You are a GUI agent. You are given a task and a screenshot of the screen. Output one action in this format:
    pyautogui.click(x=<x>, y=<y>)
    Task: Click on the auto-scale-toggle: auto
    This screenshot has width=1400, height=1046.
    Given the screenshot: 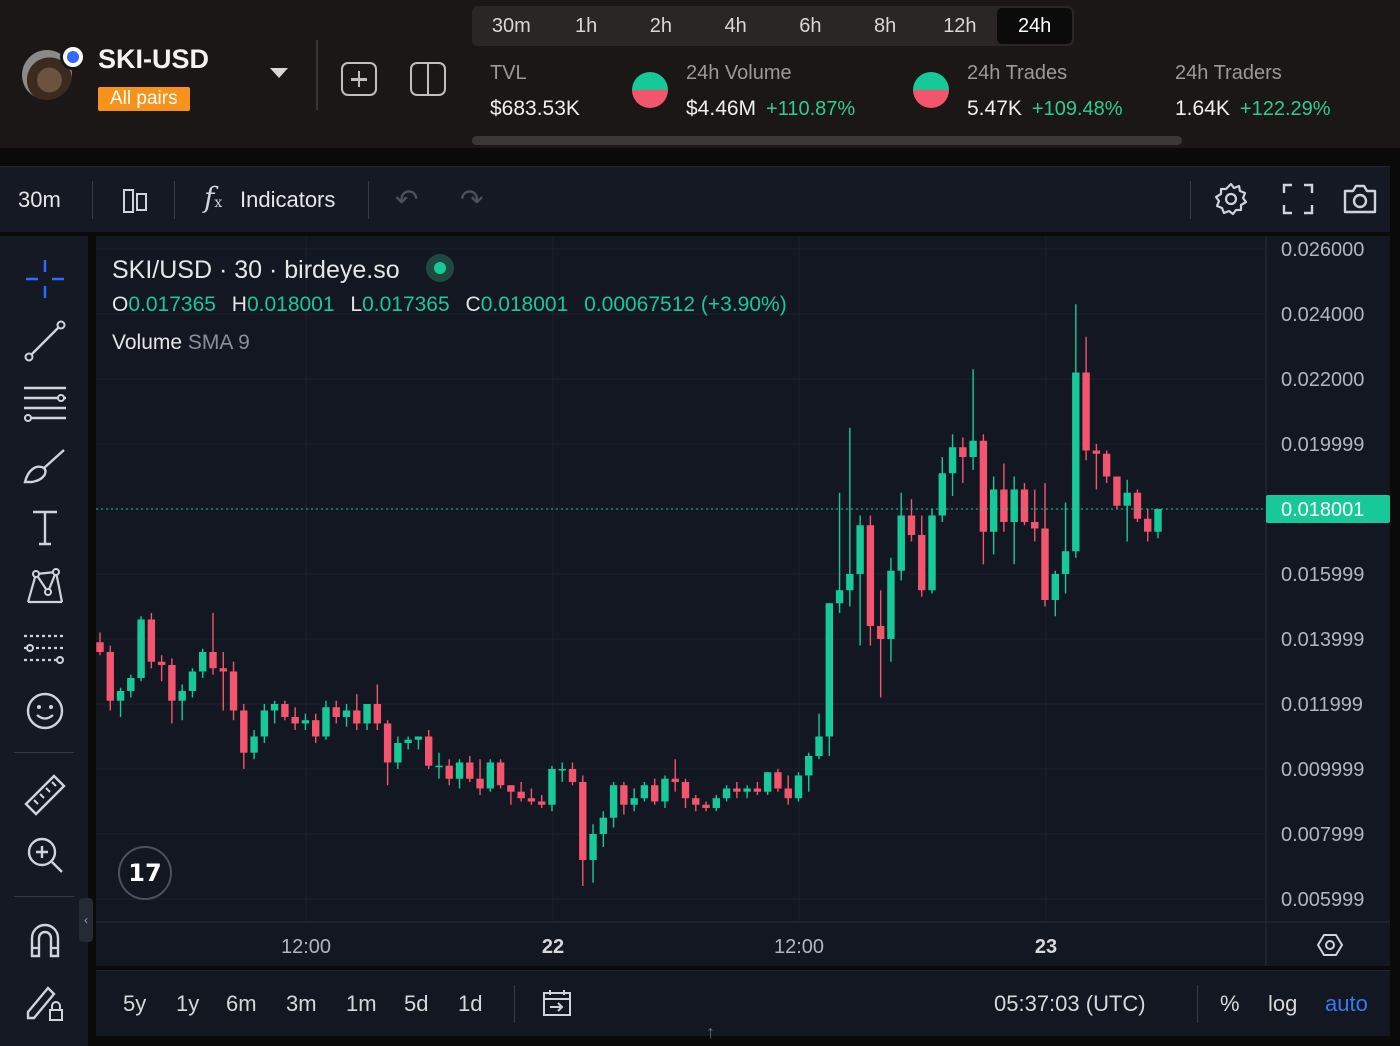 What is the action you would take?
    pyautogui.click(x=1346, y=1003)
    